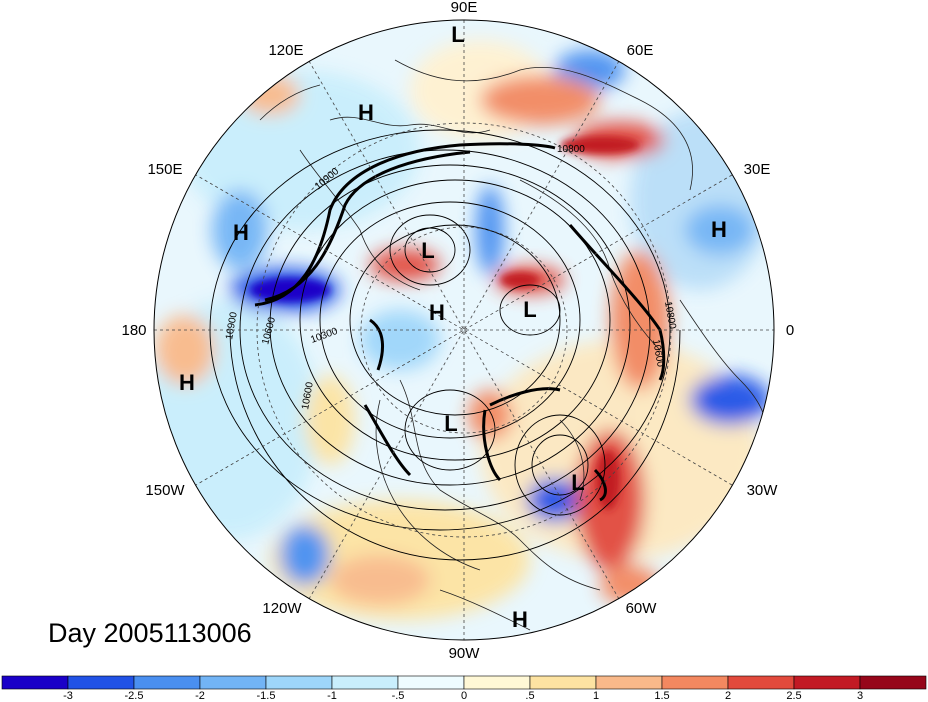 The width and height of the screenshot is (928, 702). I want to click on colorbar-tick-label: -1.5, so click(266, 696).